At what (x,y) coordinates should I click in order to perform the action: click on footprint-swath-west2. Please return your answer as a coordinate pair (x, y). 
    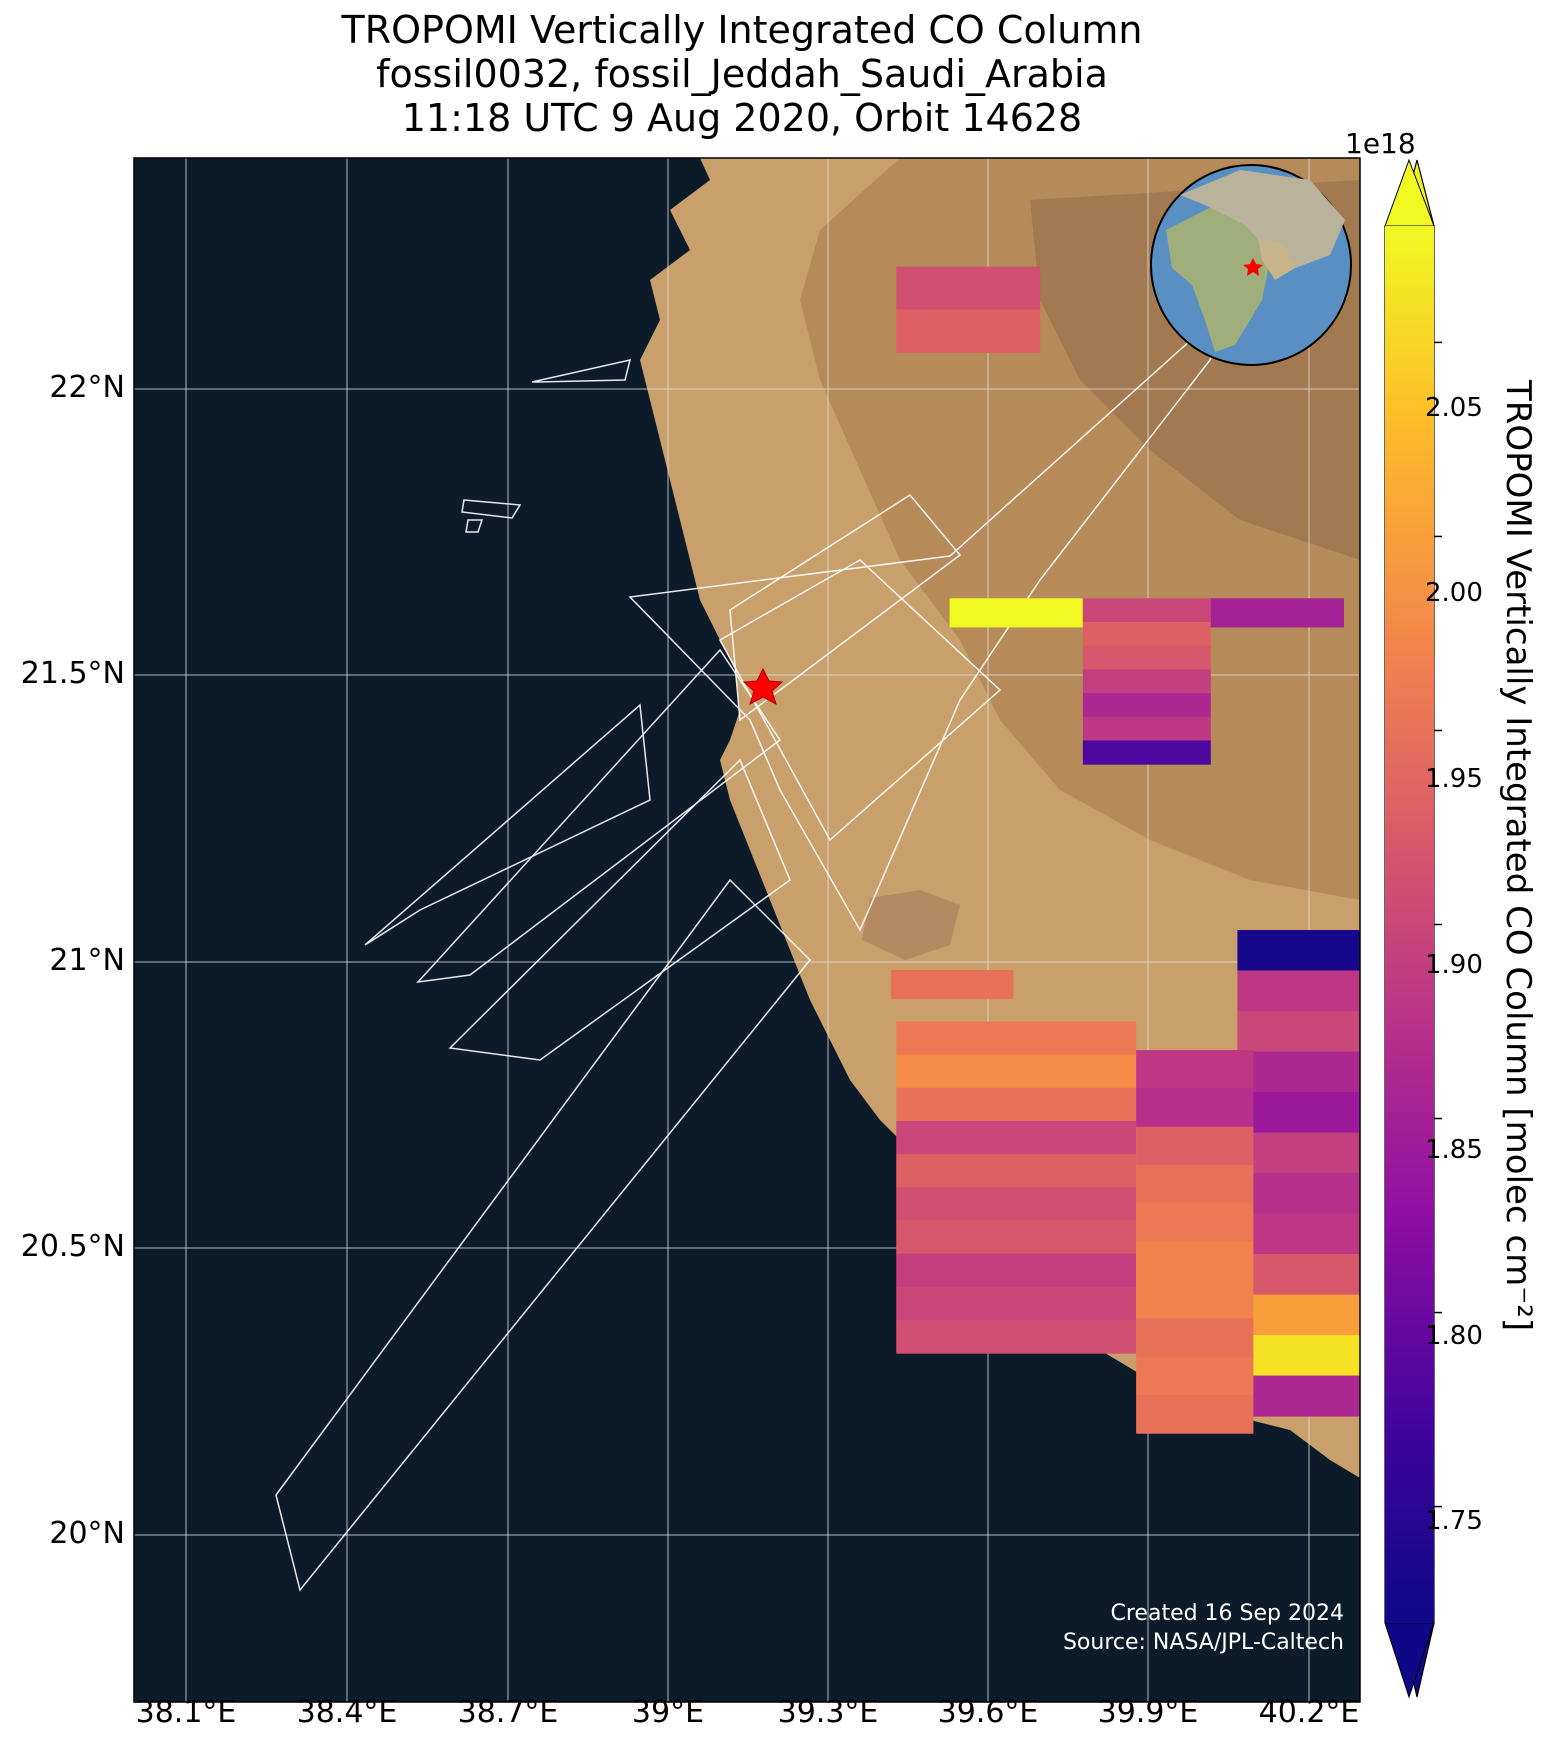
    Looking at the image, I should click on (599, 816).